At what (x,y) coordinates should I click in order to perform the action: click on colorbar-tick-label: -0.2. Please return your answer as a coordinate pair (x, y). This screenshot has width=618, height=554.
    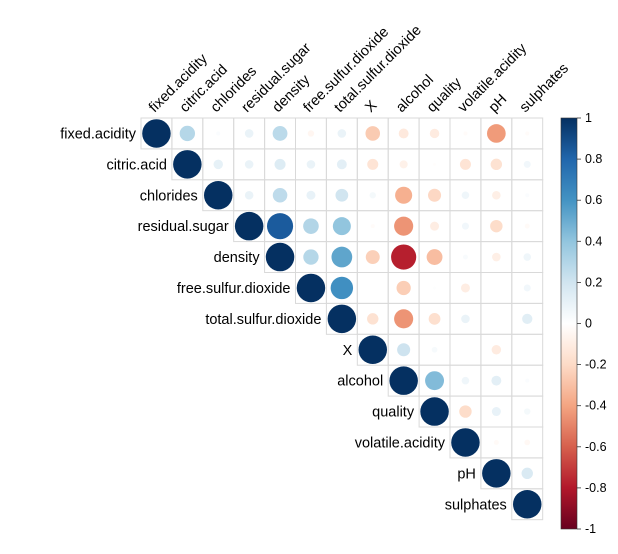
    Looking at the image, I should click on (596, 365).